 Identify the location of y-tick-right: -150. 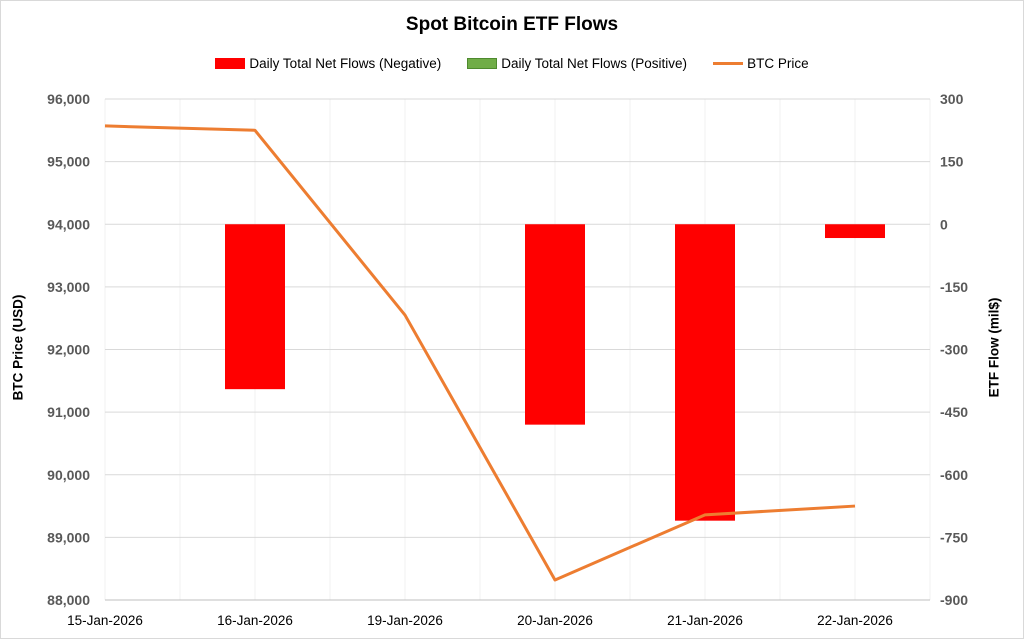
(954, 287).